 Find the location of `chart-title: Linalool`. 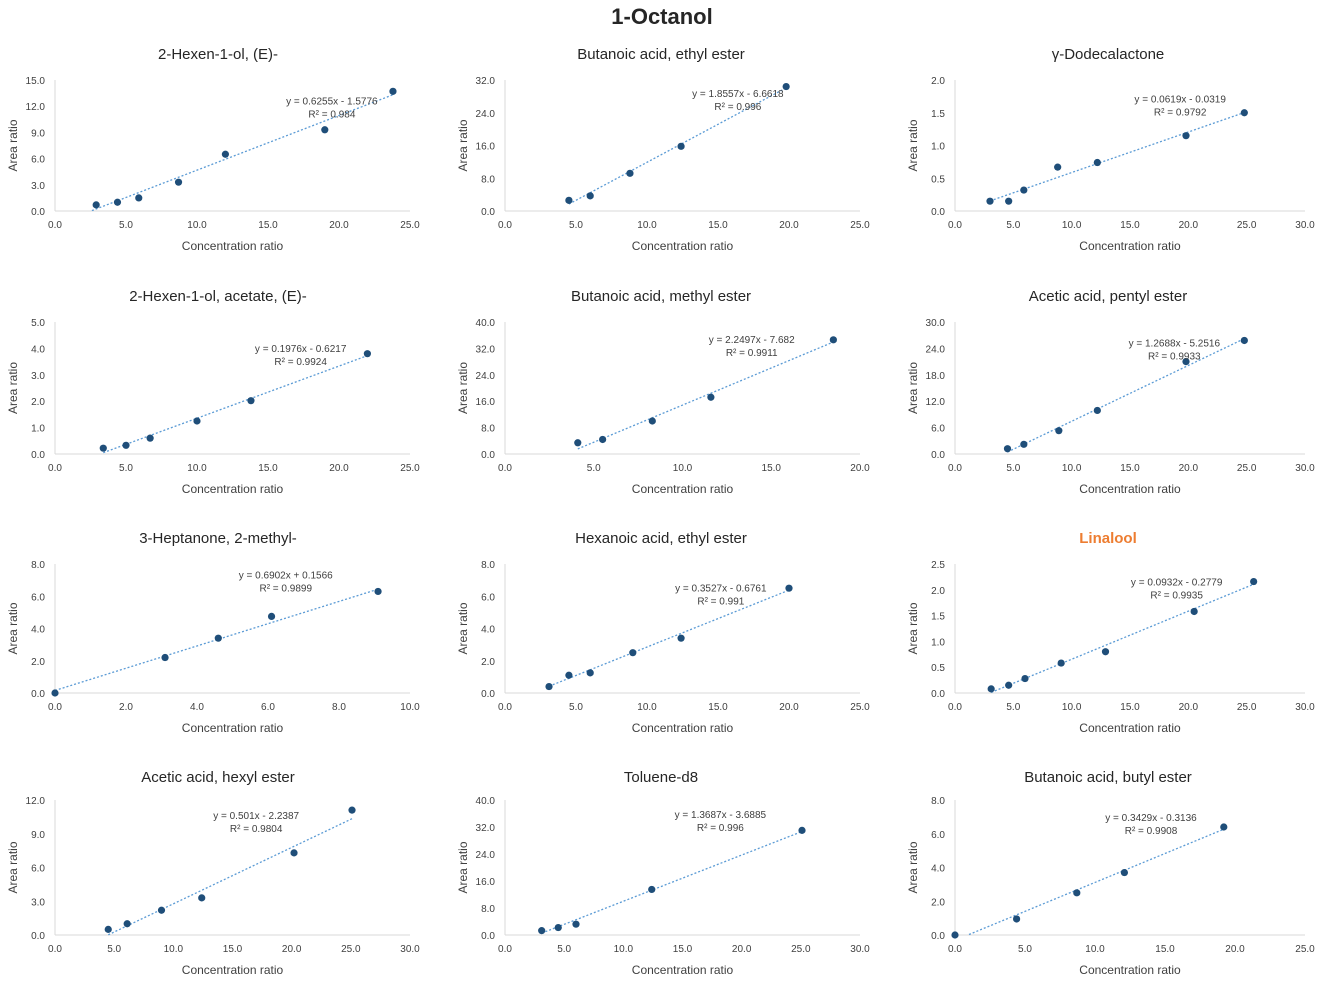

chart-title: Linalool is located at coordinates (1108, 538).